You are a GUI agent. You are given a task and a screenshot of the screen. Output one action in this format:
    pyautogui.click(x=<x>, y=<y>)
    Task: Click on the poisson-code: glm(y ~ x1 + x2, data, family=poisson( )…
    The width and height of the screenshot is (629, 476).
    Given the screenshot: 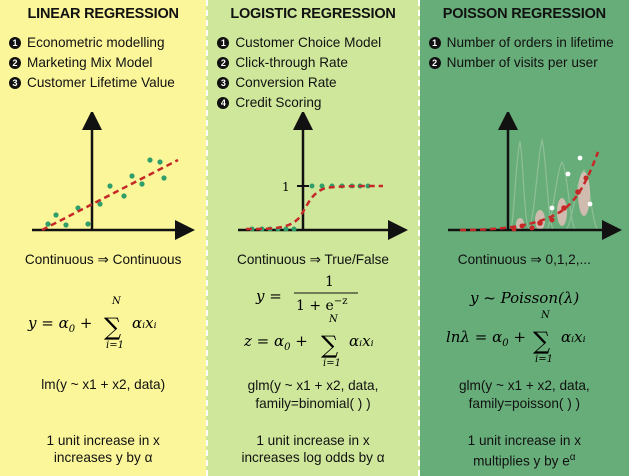 What is the action you would take?
    pyautogui.click(x=524, y=394)
    